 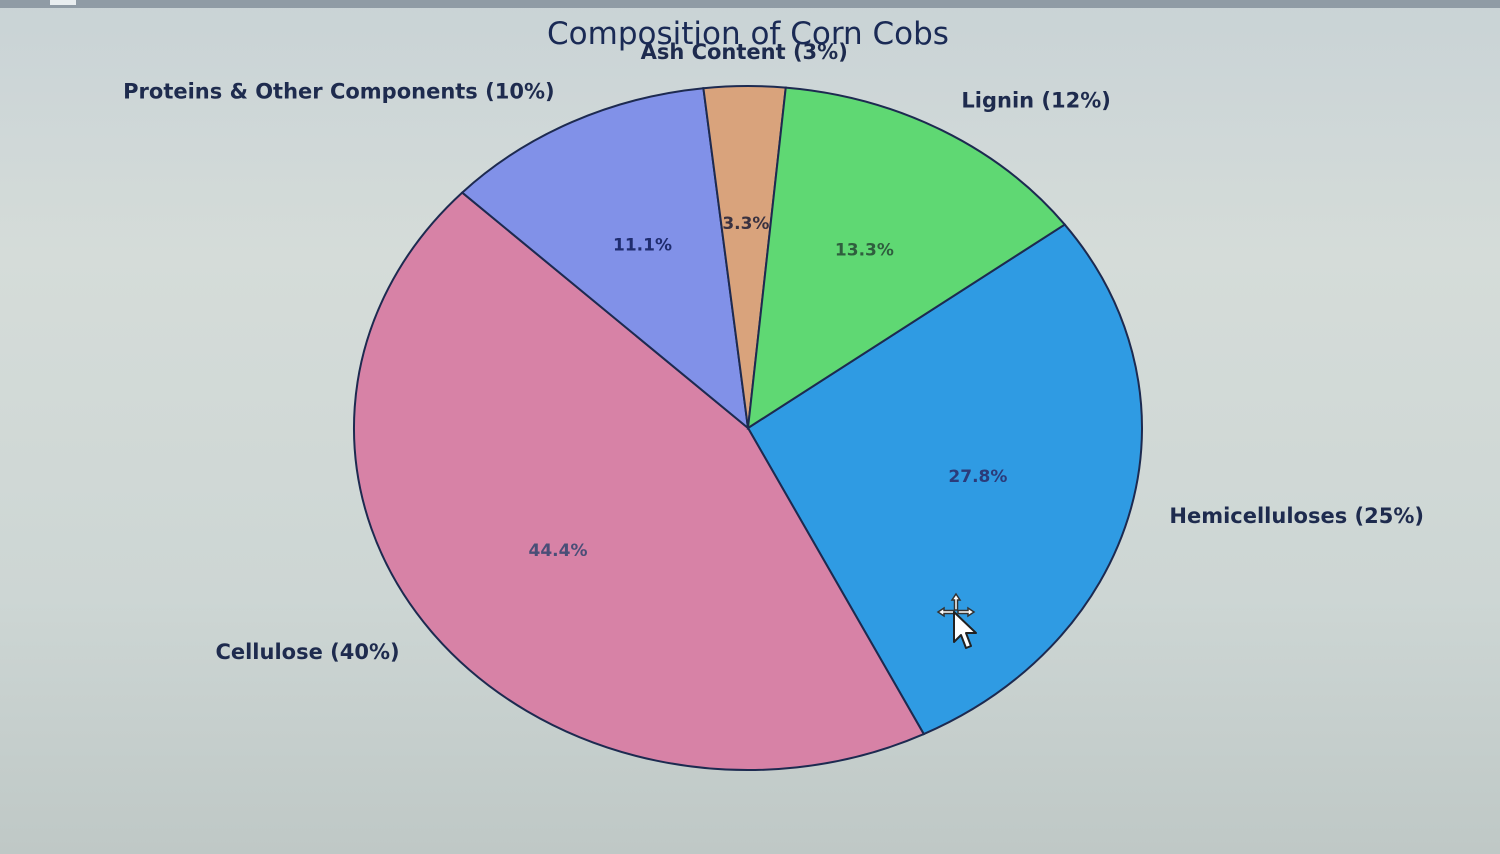 What do you see at coordinates (748, 34) in the screenshot?
I see `chart-title: Composition of Corn Cobs` at bounding box center [748, 34].